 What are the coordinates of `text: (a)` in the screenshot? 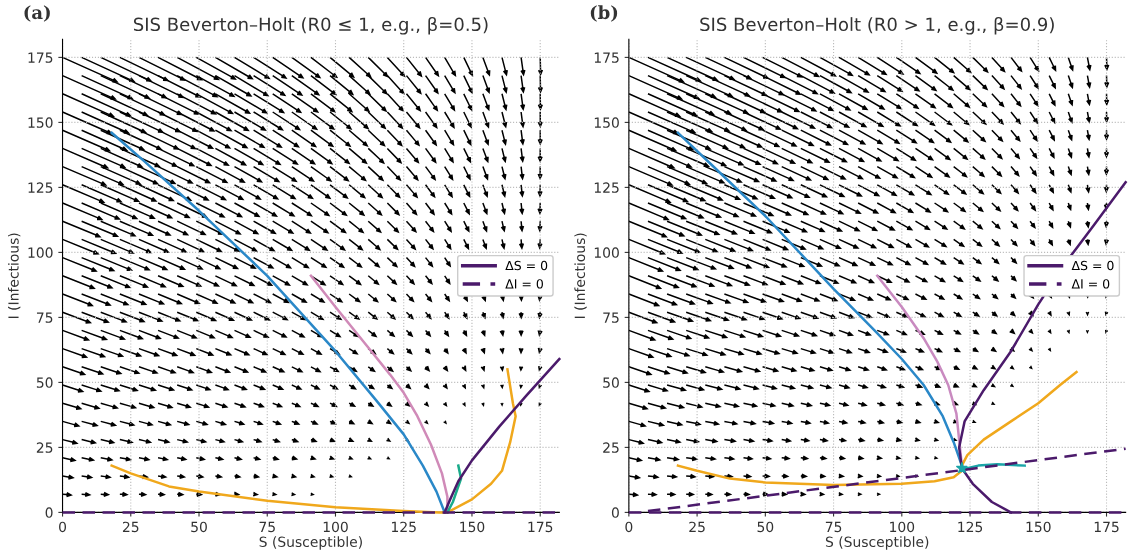 It's located at (37, 13).